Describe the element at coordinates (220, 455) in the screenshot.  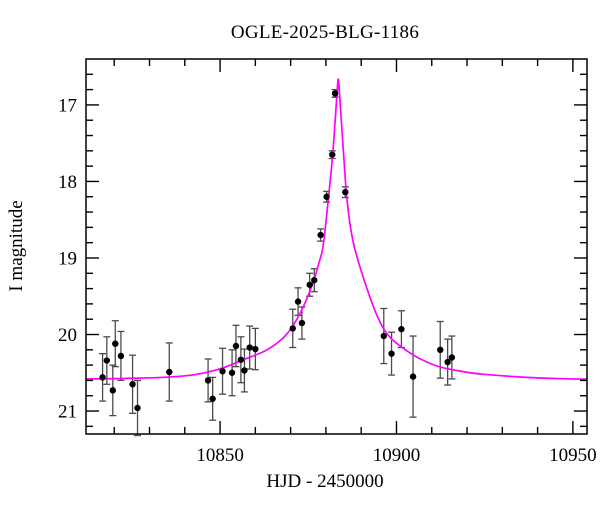
I see `x-tick-label: 10850` at that location.